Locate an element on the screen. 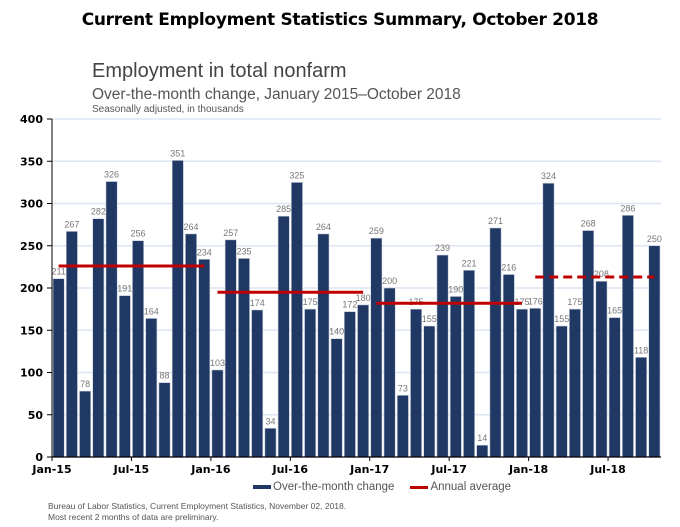 Image resolution: width=680 pixels, height=527 pixels. bar-value-label: 282 is located at coordinates (98, 212).